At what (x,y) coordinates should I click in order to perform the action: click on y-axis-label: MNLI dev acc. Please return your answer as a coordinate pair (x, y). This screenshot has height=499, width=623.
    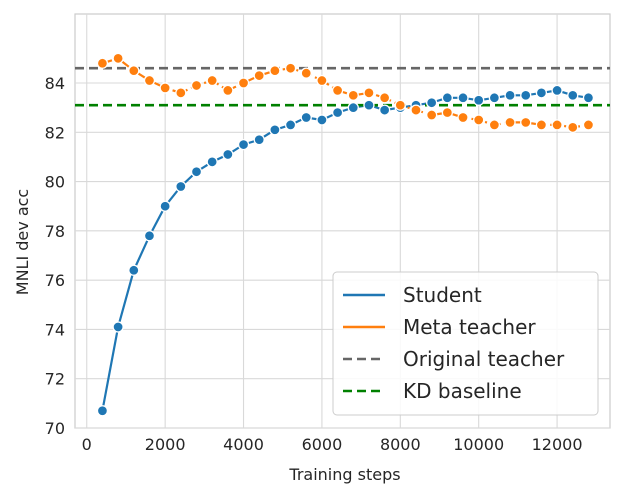
    Looking at the image, I should click on (22, 242).